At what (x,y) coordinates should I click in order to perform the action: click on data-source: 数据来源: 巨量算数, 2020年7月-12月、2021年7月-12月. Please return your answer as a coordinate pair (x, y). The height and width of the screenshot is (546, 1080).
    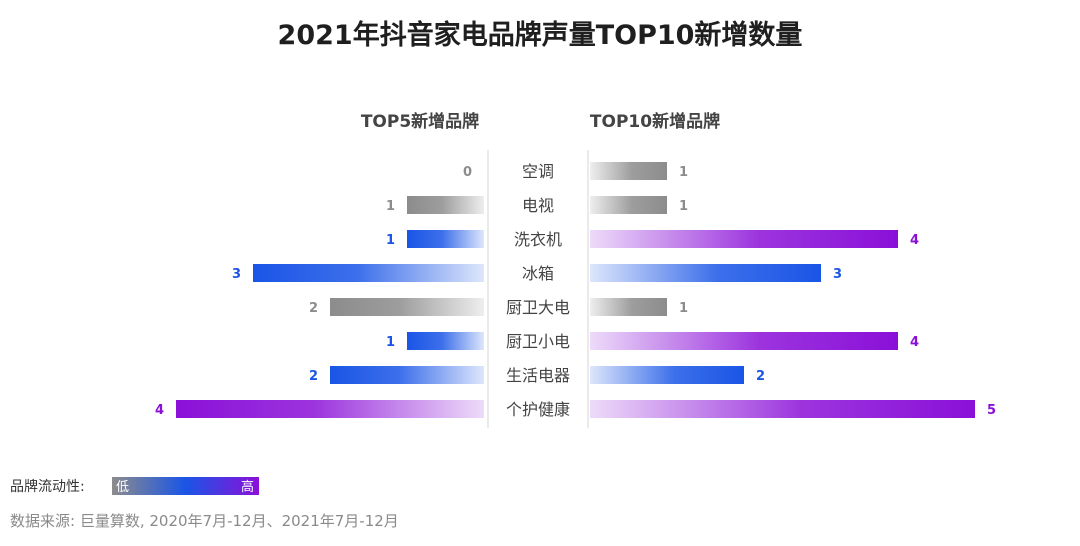
    Looking at the image, I should click on (204, 521).